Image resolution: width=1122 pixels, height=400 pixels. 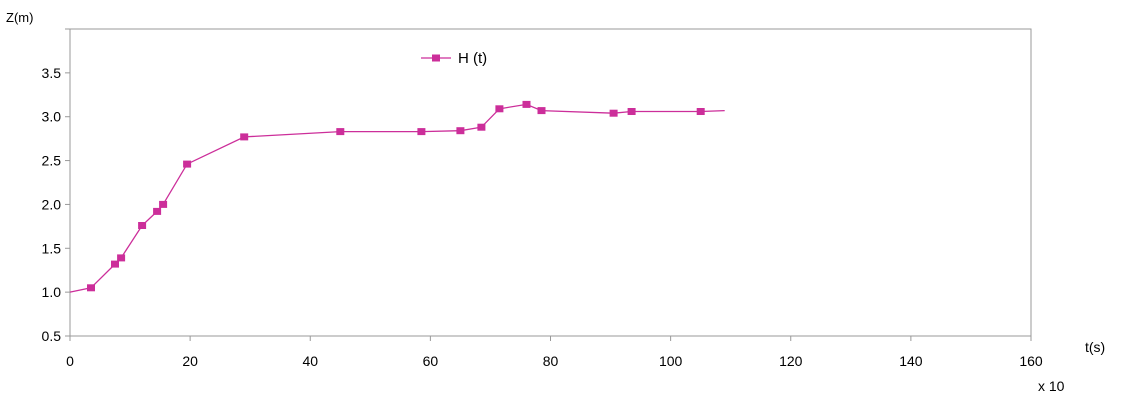 I want to click on x-tick-label: 120, so click(x=791, y=361).